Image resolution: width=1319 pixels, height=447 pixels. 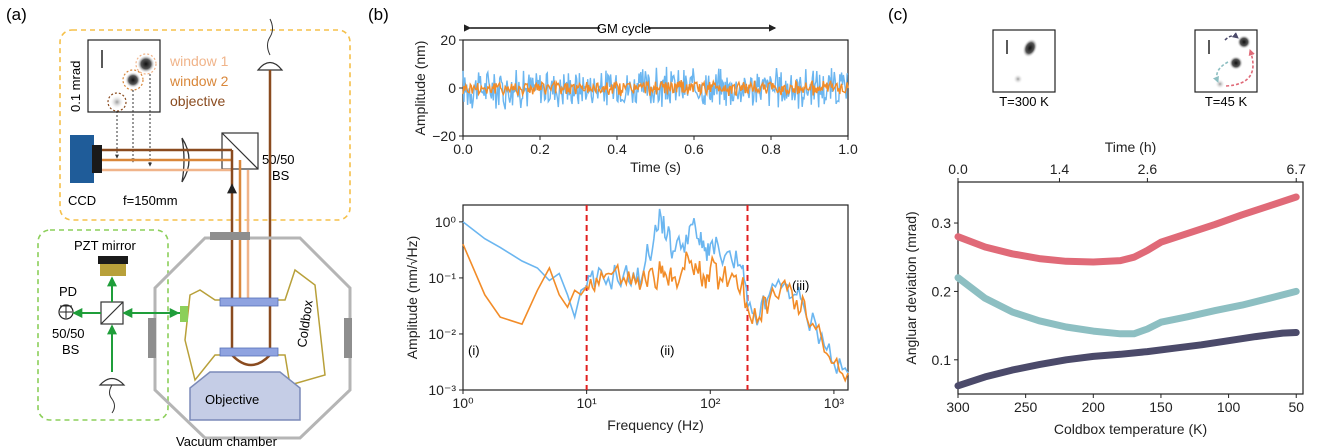 I want to click on pzt-label: PZT mirror, so click(x=105, y=245).